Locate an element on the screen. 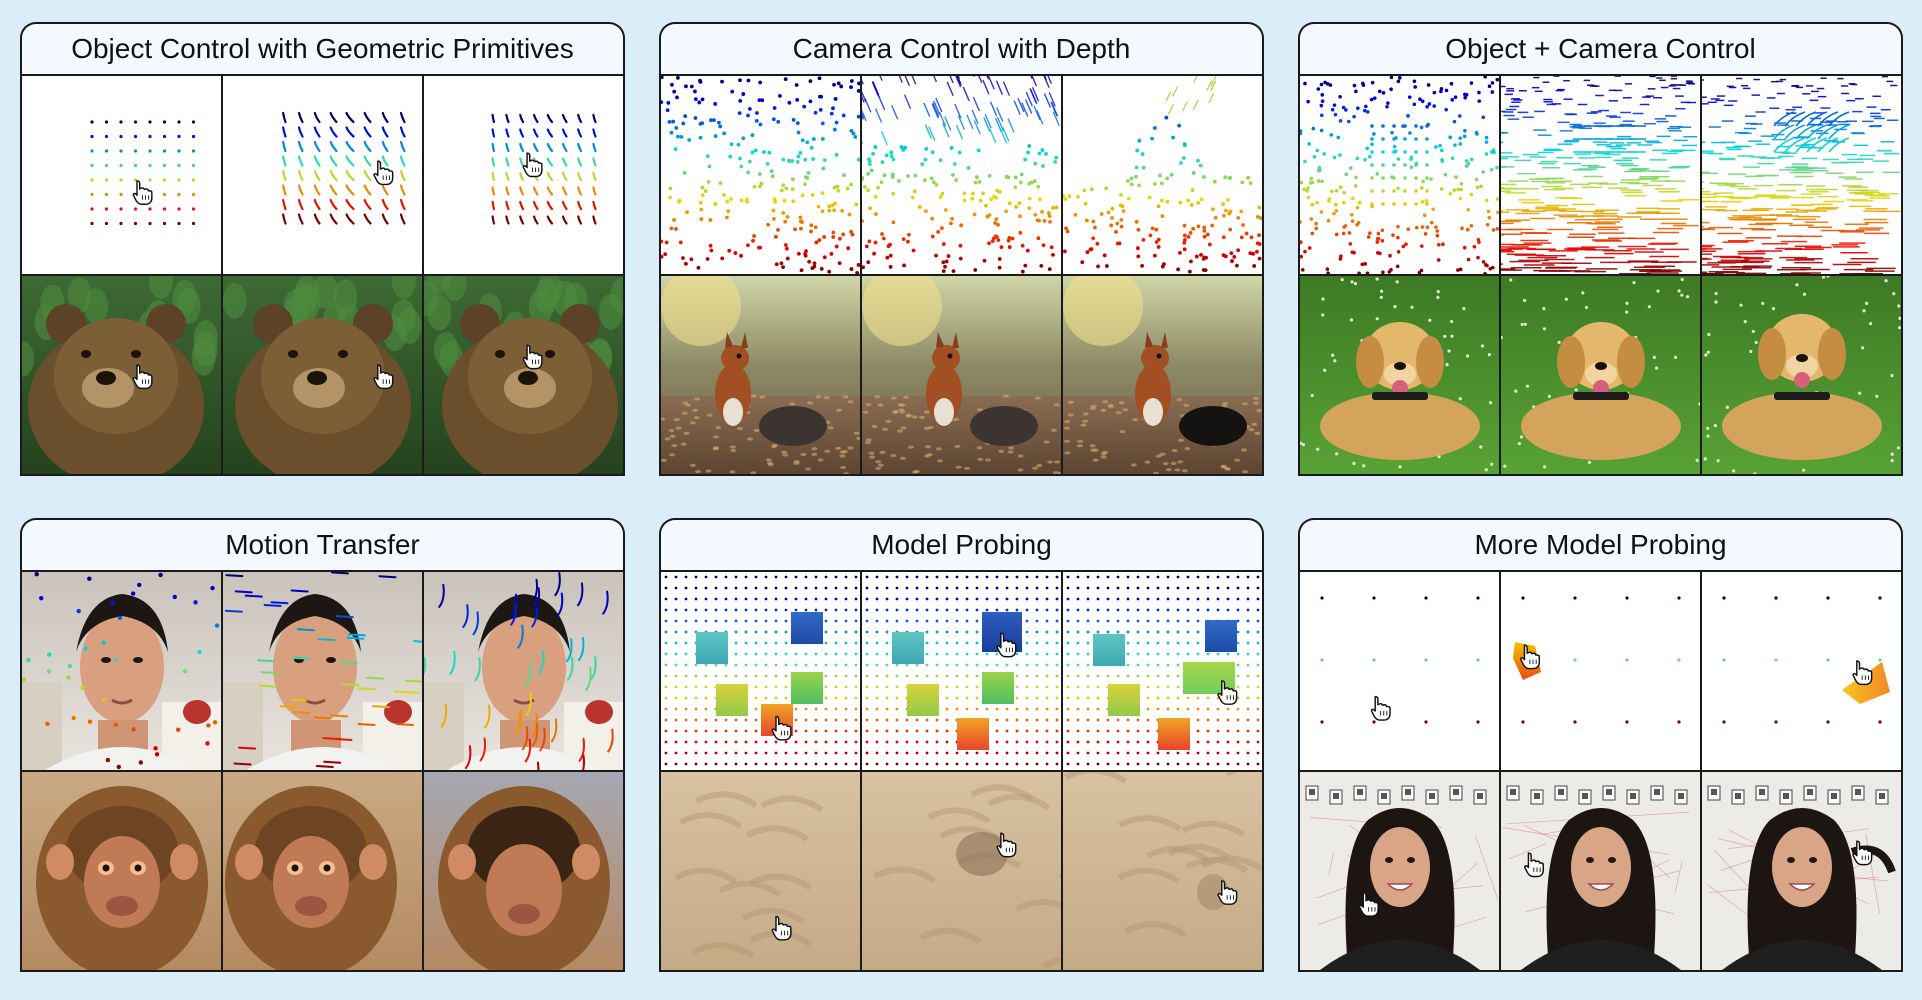  panel-tab: More Model Probing is located at coordinates (1600, 544).